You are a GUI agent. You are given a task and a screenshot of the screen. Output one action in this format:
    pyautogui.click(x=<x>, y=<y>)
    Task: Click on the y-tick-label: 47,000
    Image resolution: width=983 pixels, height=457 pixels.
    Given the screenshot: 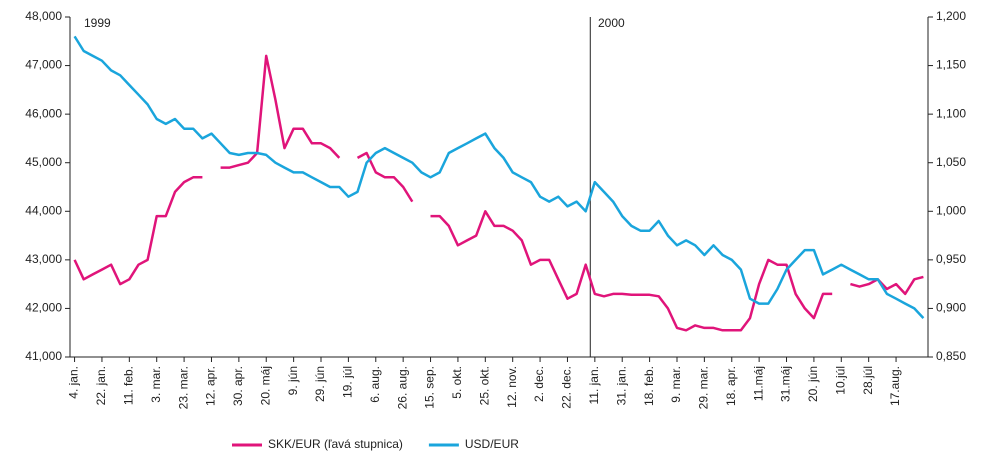 What is the action you would take?
    pyautogui.click(x=43, y=65)
    